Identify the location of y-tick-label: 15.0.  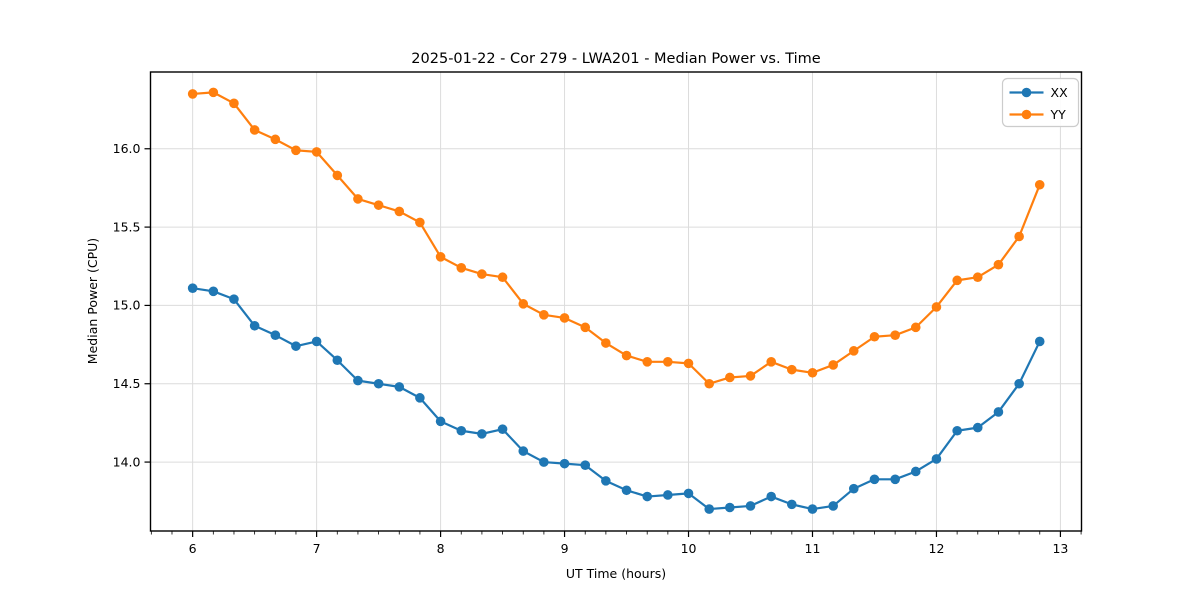
(127, 305).